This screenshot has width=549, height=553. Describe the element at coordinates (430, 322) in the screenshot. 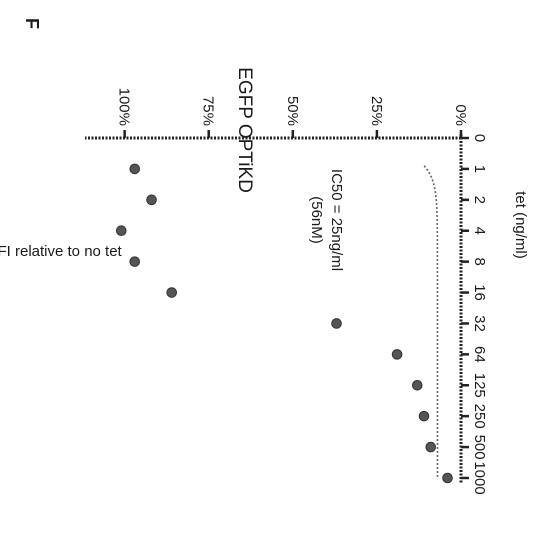

I see `fit-curve` at that location.